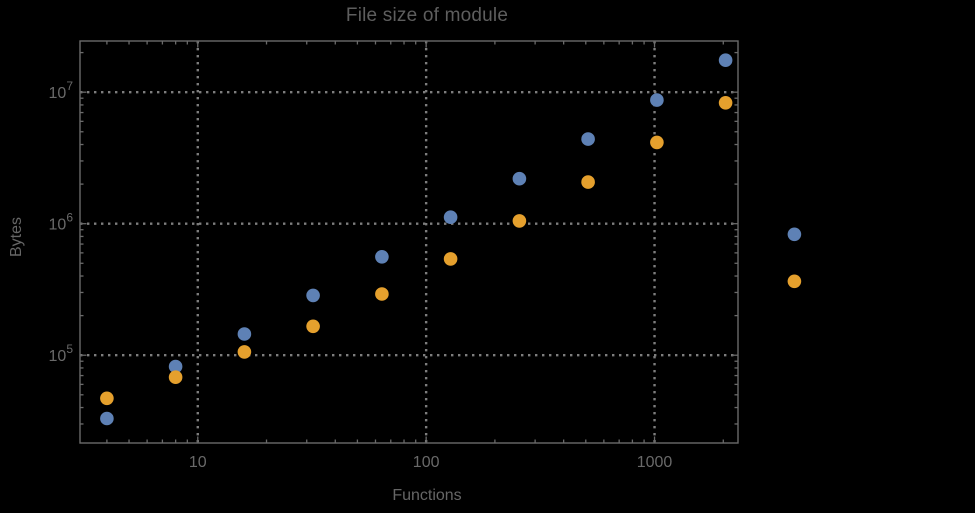 This screenshot has width=975, height=513. What do you see at coordinates (655, 462) in the screenshot?
I see `x-tick-label: 1000` at bounding box center [655, 462].